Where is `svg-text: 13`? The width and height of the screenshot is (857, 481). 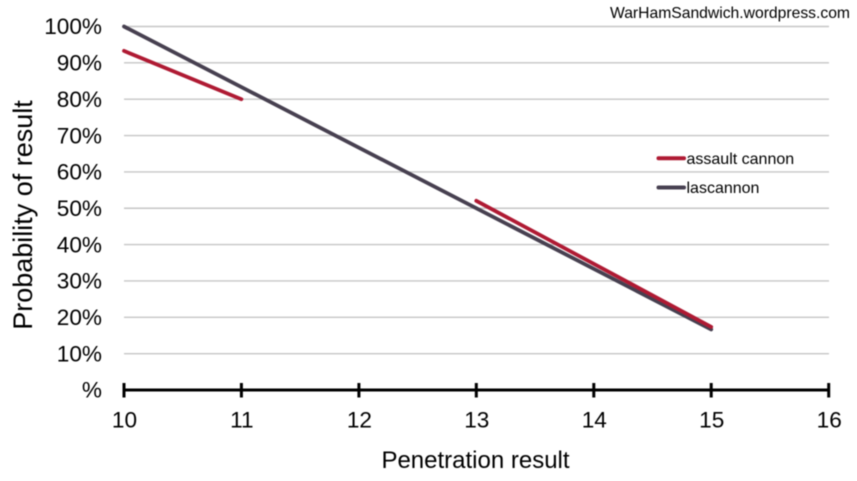
svg-text: 13 is located at coordinates (476, 419).